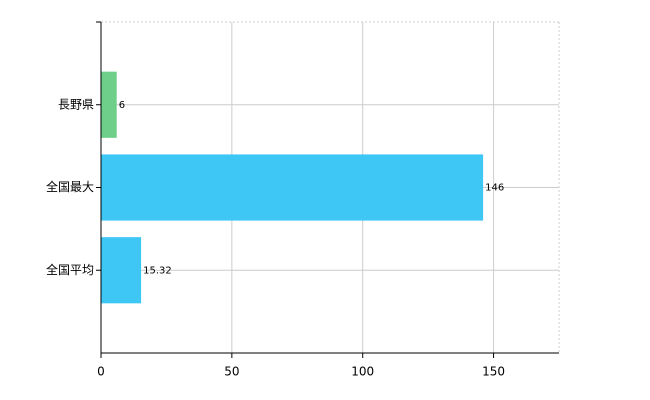  I want to click on y-tick-label: 全国平均, so click(70, 269).